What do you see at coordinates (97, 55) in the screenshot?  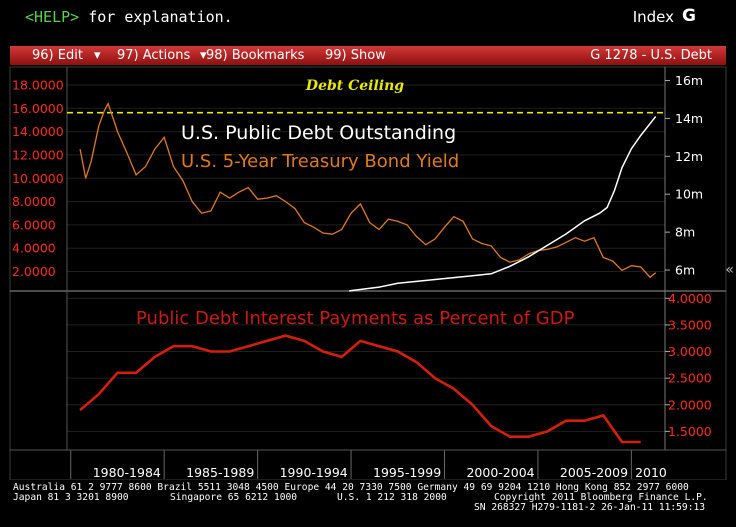 I see `menu-edit-dropdown-icon: ▾` at bounding box center [97, 55].